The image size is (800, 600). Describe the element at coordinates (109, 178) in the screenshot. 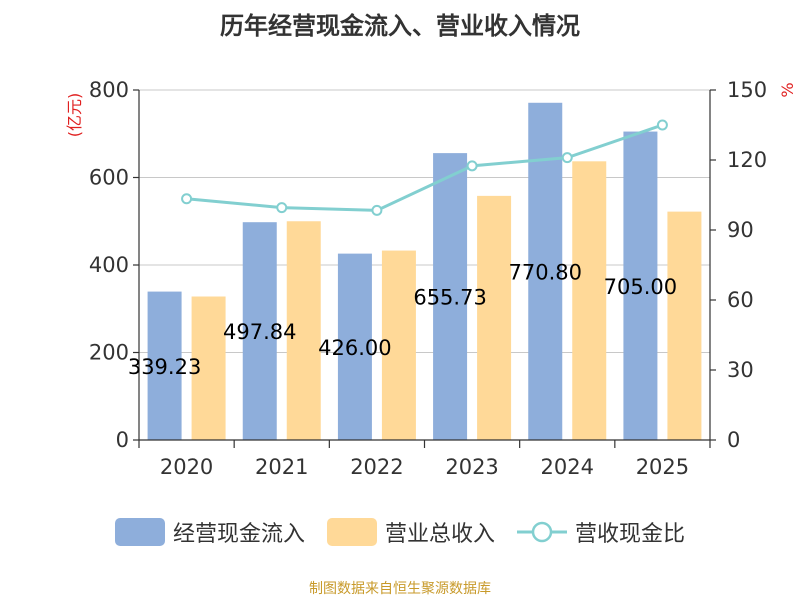

I see `left-tick-label: 600` at that location.